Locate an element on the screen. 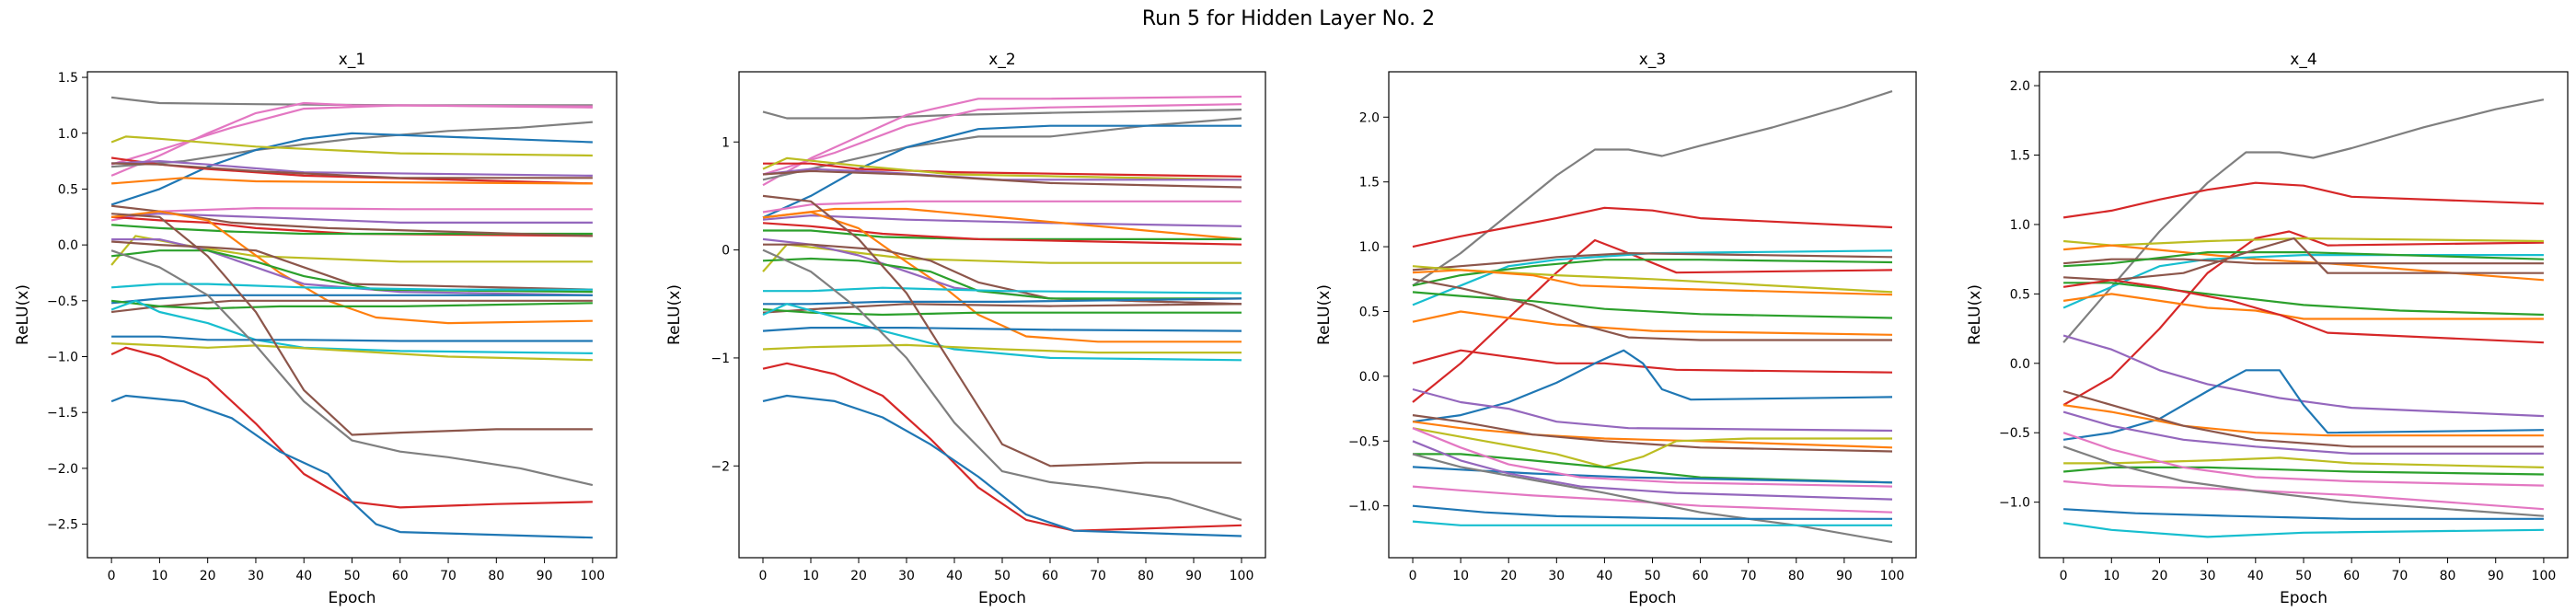 The image size is (2576, 612). x-tick-label: 20 is located at coordinates (2160, 576).